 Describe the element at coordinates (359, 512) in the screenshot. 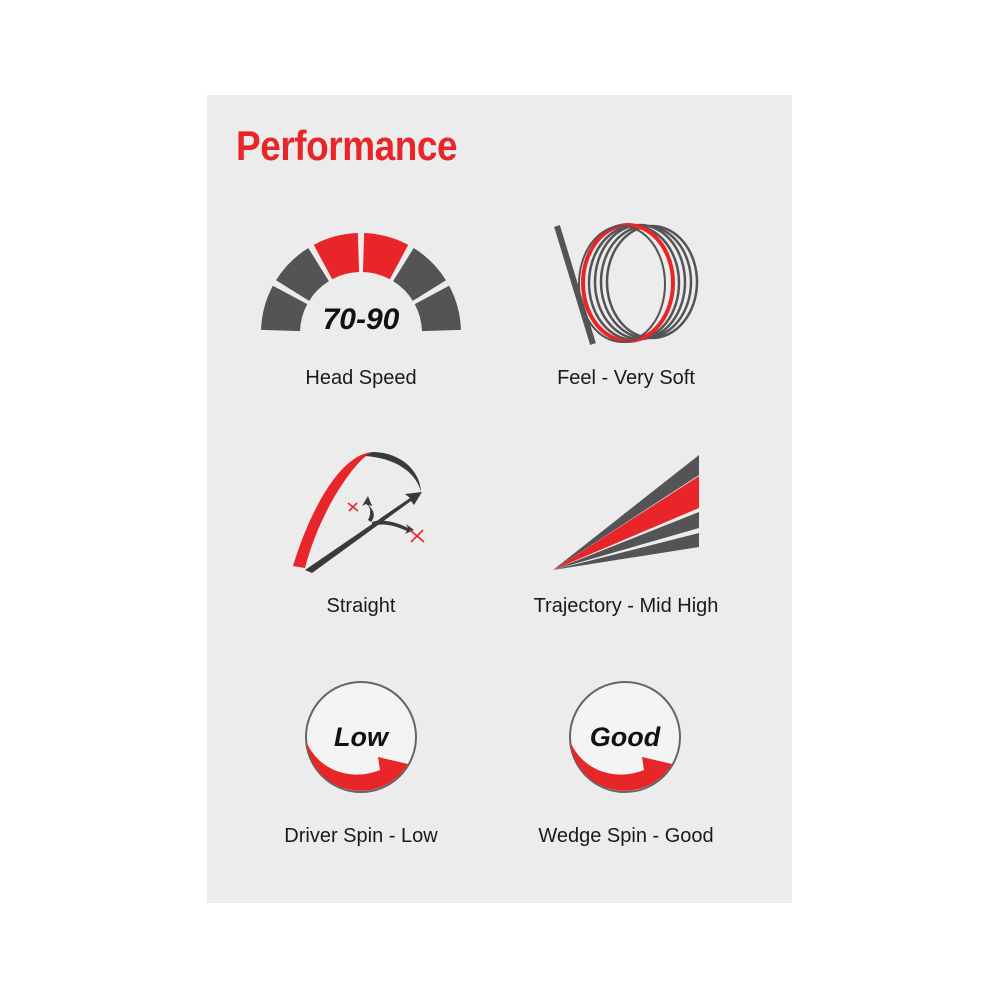

I see `ball-flight-straight-icon` at that location.